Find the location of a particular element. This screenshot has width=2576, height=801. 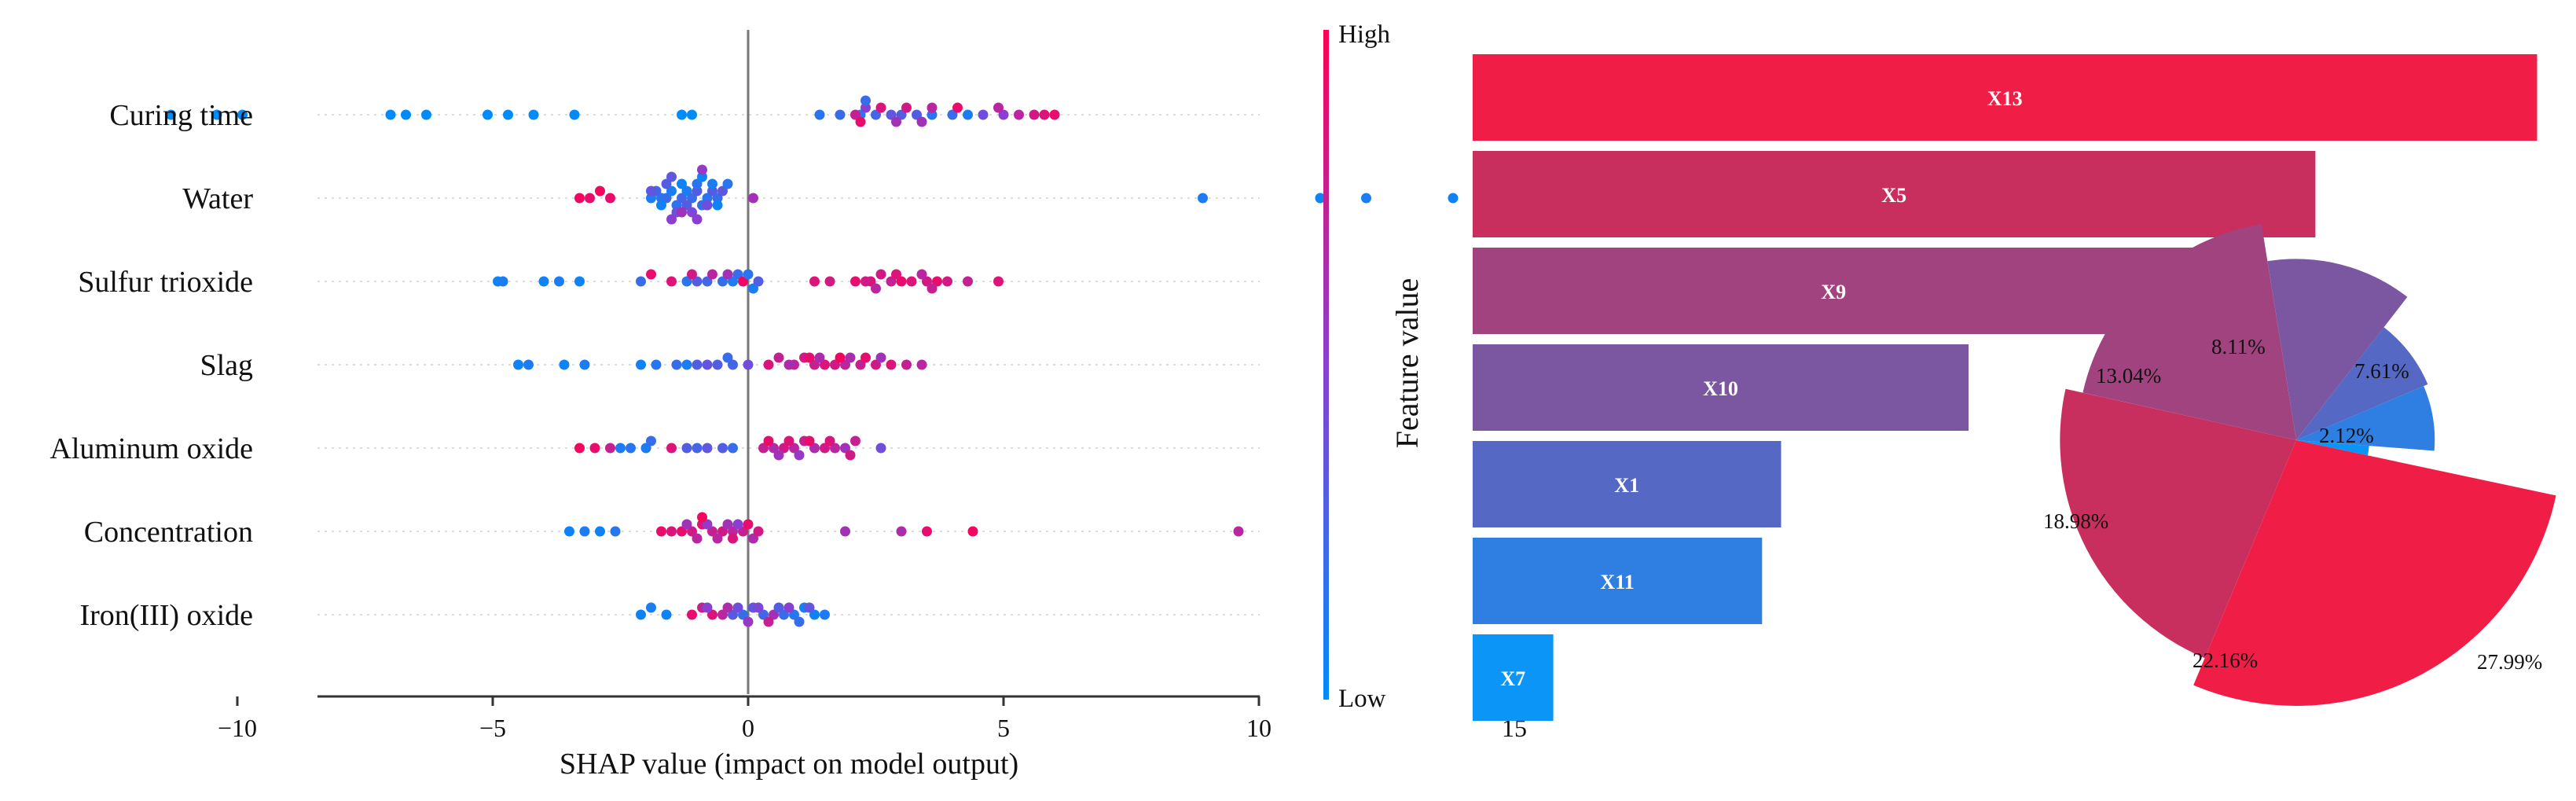

bar-X10 is located at coordinates (1721, 387).